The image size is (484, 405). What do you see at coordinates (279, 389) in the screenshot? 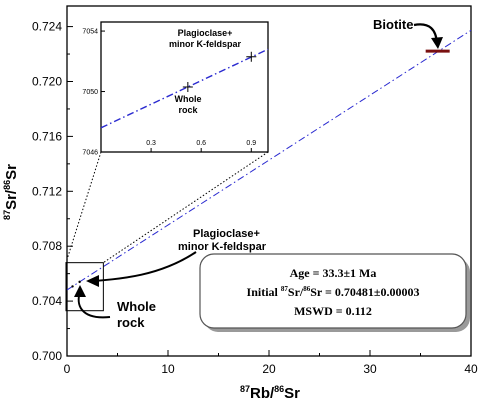
I see `x-label-sup2: 86` at bounding box center [279, 389].